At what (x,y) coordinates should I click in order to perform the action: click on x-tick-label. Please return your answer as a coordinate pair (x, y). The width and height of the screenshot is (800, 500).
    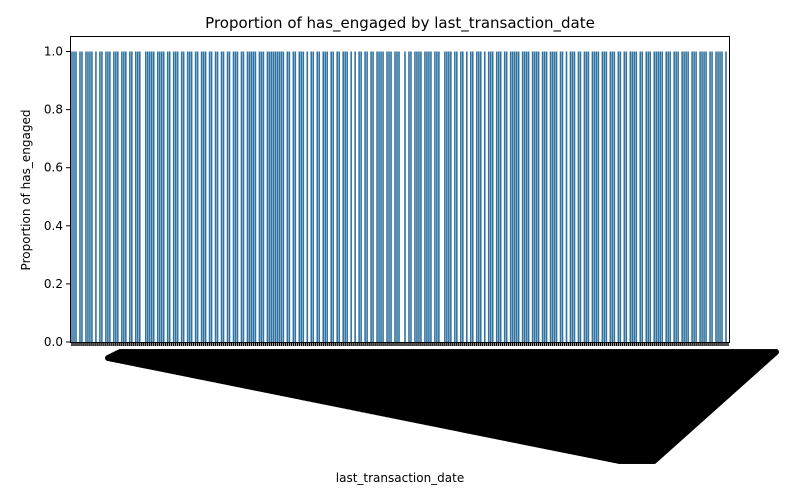
    Looking at the image, I should click on (715, 406).